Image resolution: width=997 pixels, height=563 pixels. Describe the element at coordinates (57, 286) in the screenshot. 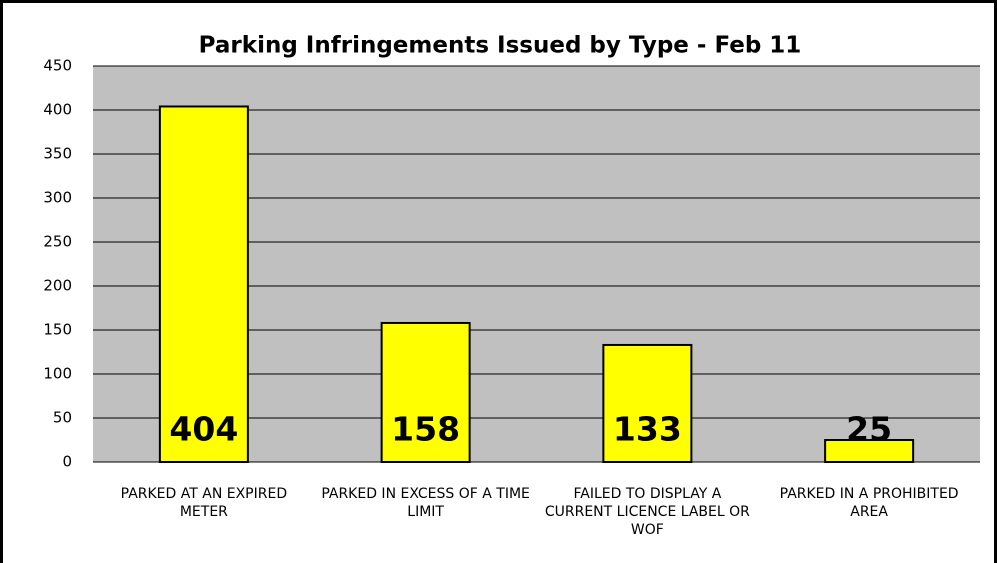

I see `y-tick-label: 200` at that location.